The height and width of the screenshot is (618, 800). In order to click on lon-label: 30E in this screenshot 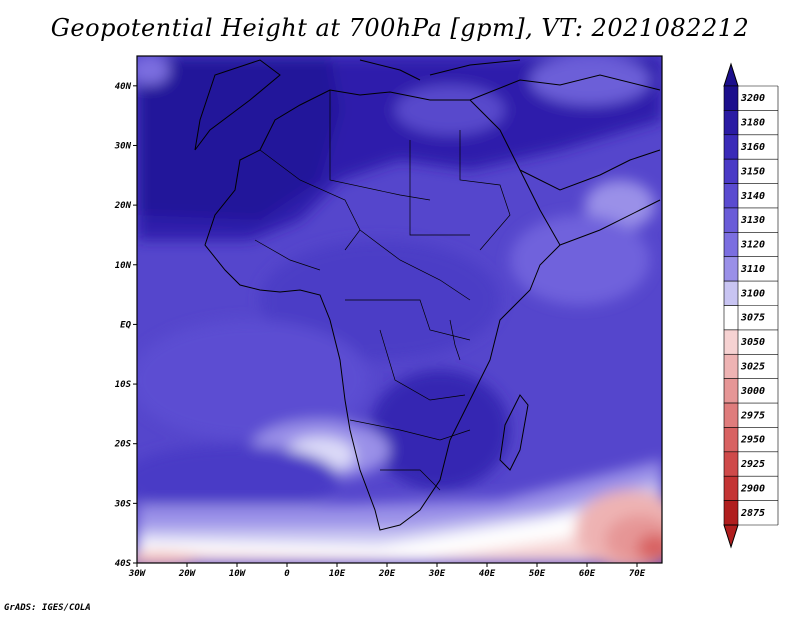, I will do `click(437, 574)`.